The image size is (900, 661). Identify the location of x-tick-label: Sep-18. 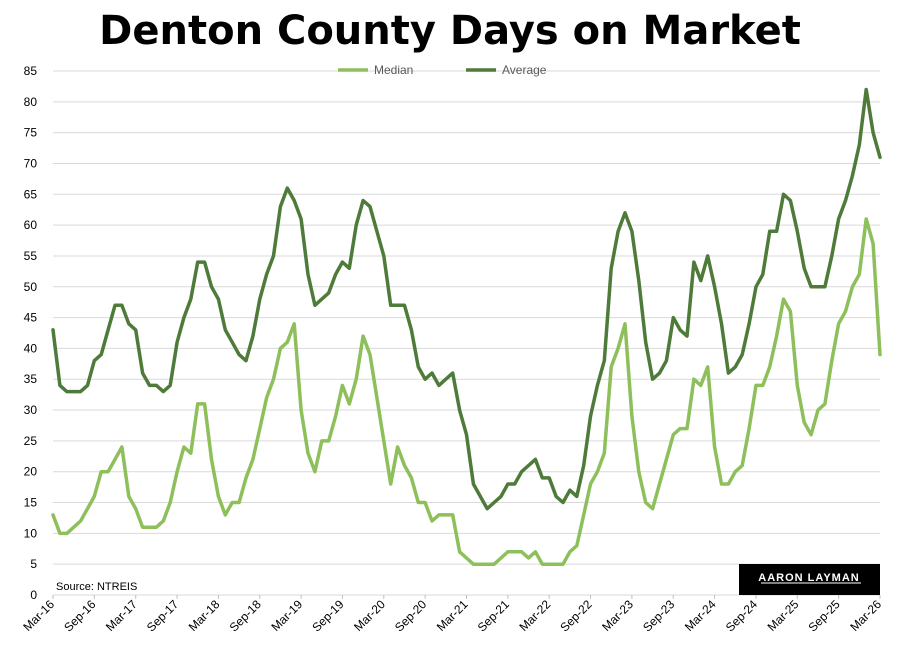
(245, 615).